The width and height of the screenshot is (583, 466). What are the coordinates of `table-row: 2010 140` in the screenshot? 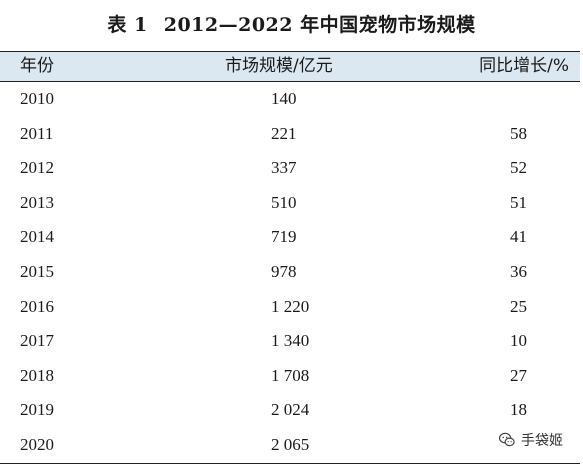 It's located at (290, 99).